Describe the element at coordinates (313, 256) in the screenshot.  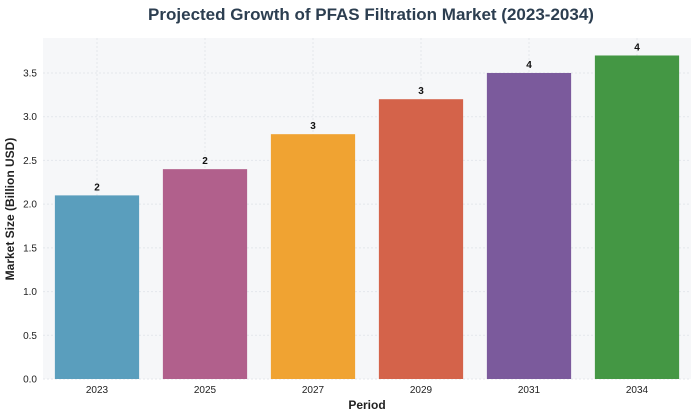
I see `bar-2027` at that location.